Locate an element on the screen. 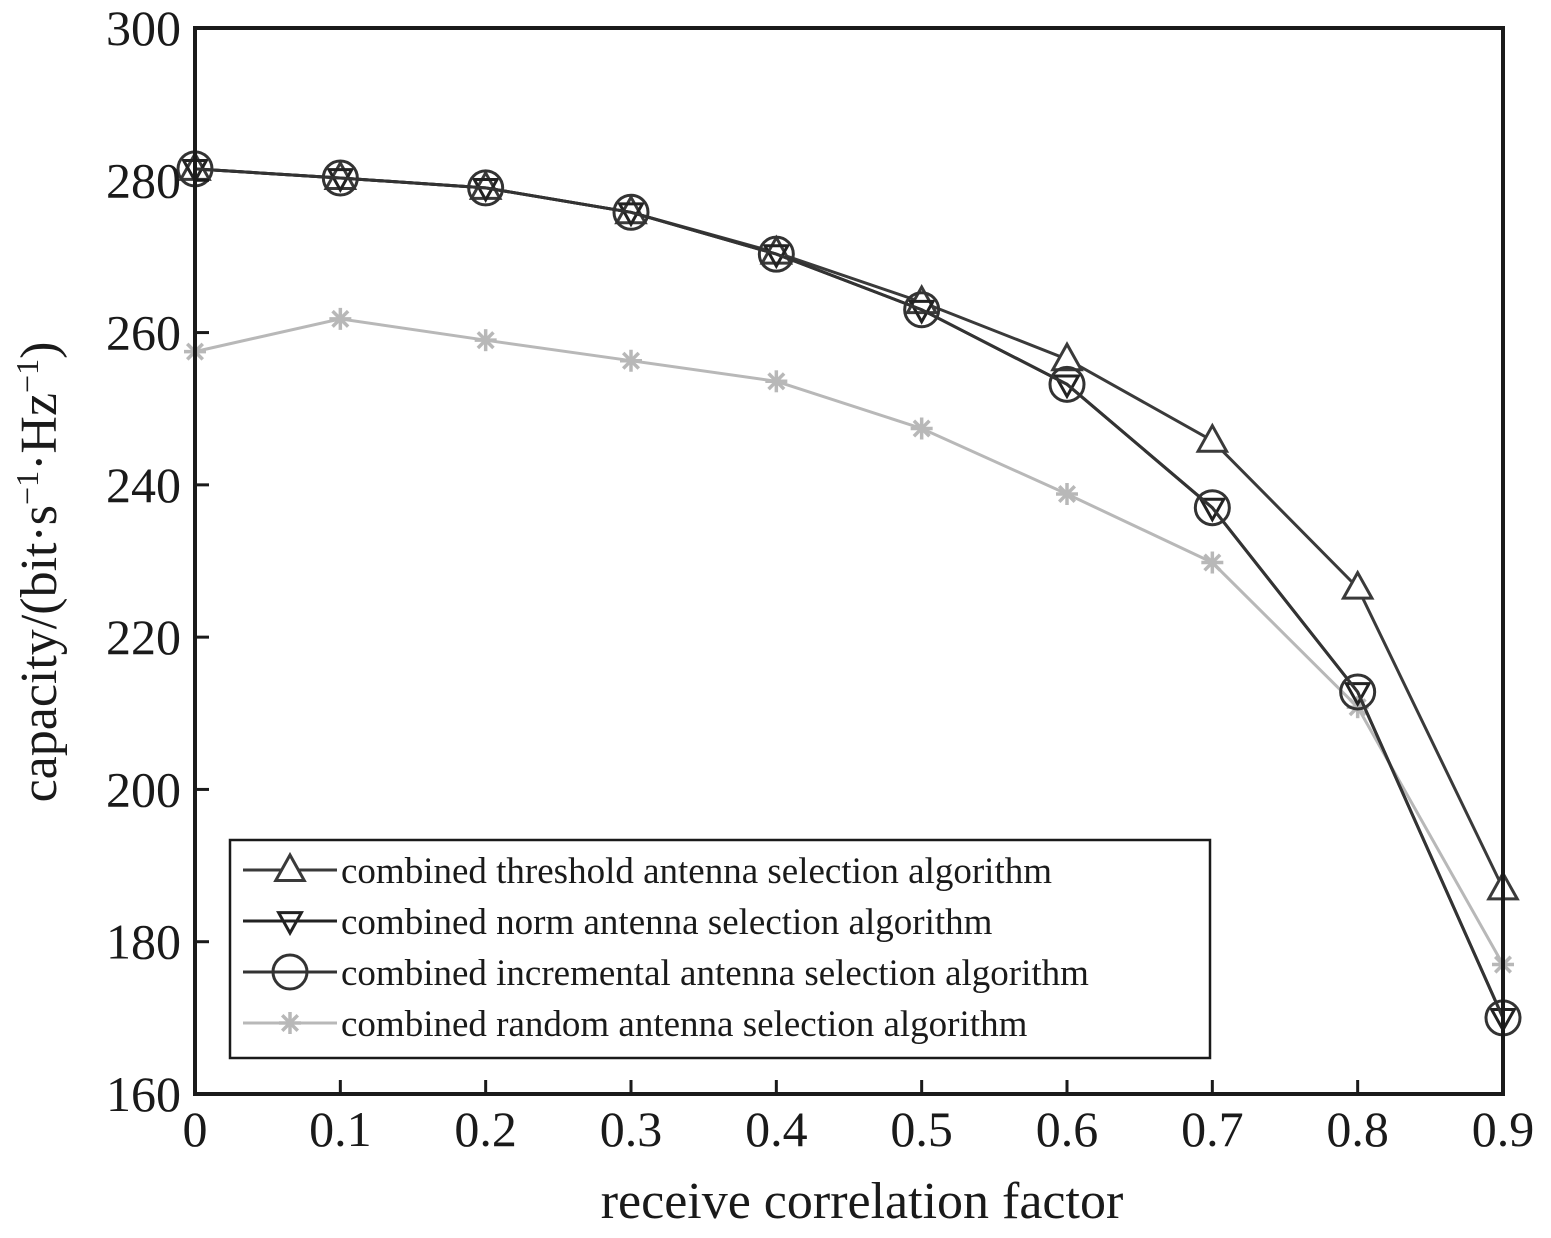  legend-box is located at coordinates (720, 949).